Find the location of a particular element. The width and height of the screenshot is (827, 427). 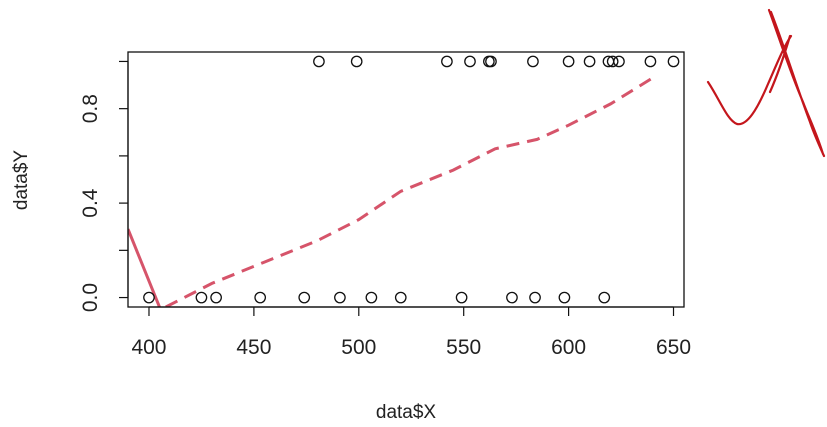

y-tick-label: 0.8 is located at coordinates (90, 108).